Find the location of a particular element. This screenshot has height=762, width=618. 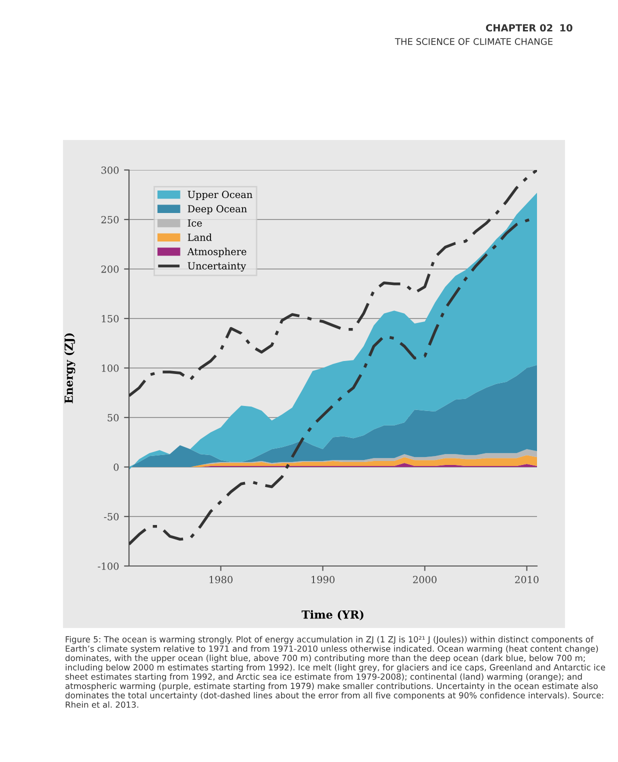

text: CHAPTER 02 is located at coordinates (519, 28).